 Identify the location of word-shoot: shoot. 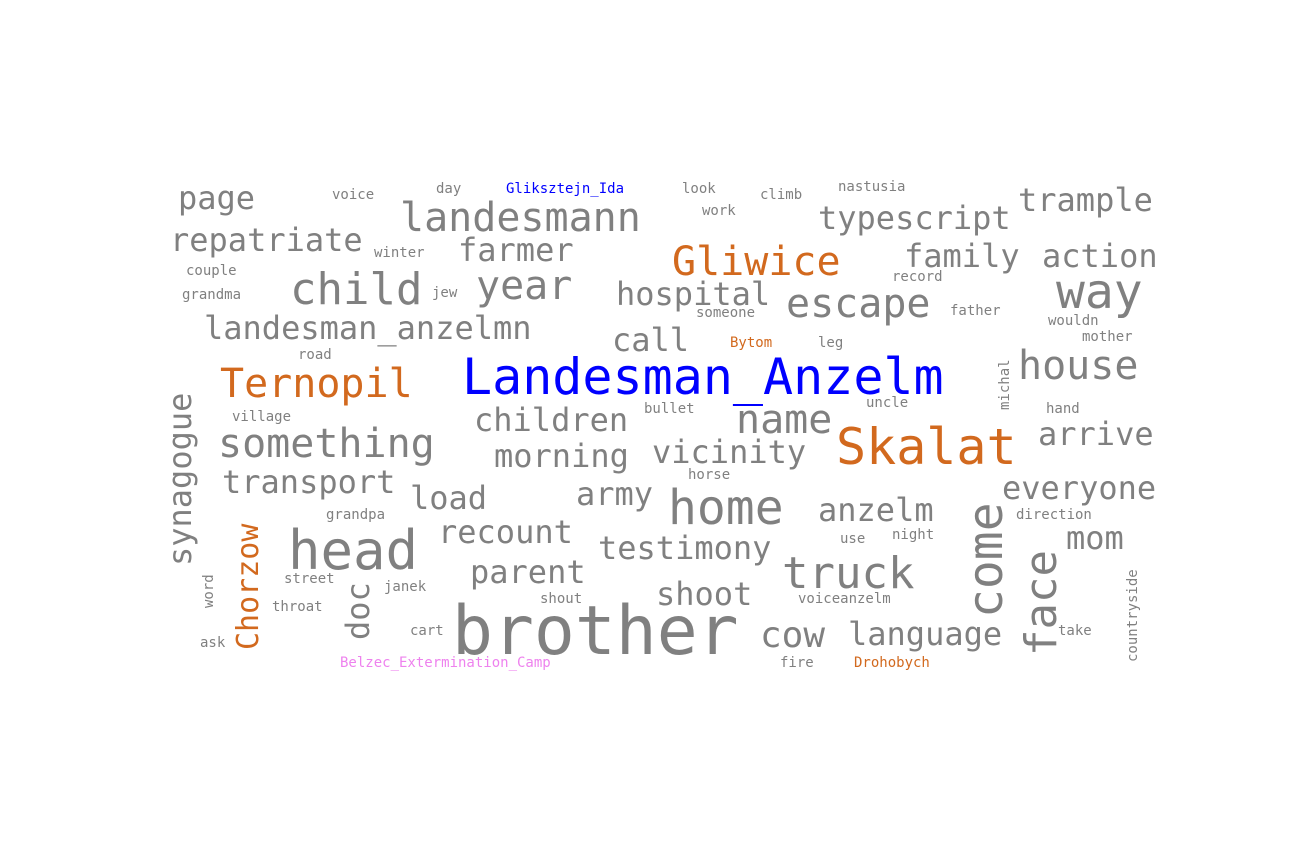
(704, 594).